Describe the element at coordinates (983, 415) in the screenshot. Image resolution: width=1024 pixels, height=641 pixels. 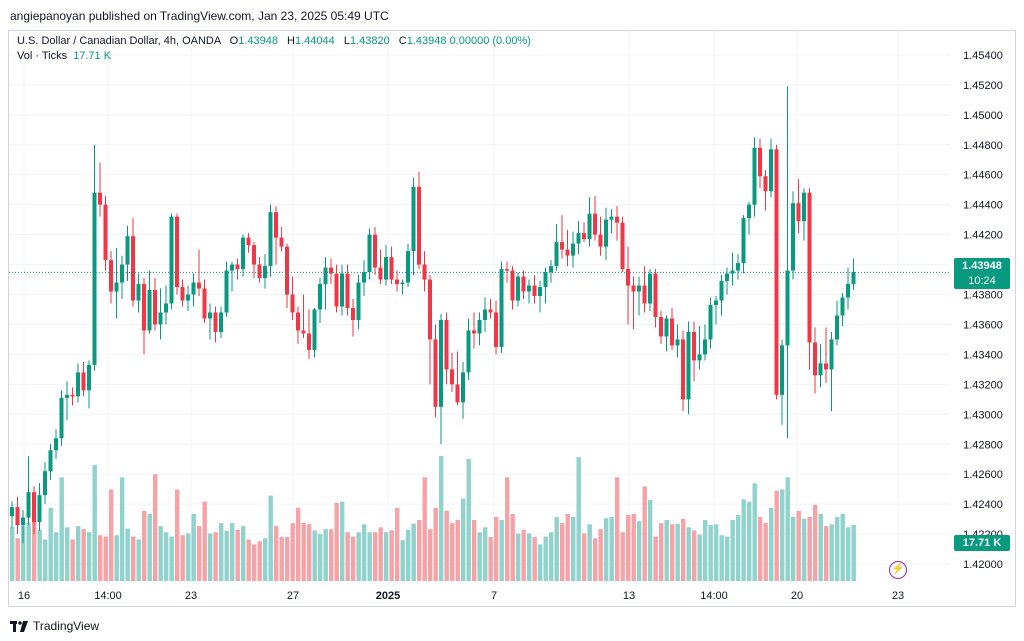
I see `price-tick-label: 1.43000` at that location.